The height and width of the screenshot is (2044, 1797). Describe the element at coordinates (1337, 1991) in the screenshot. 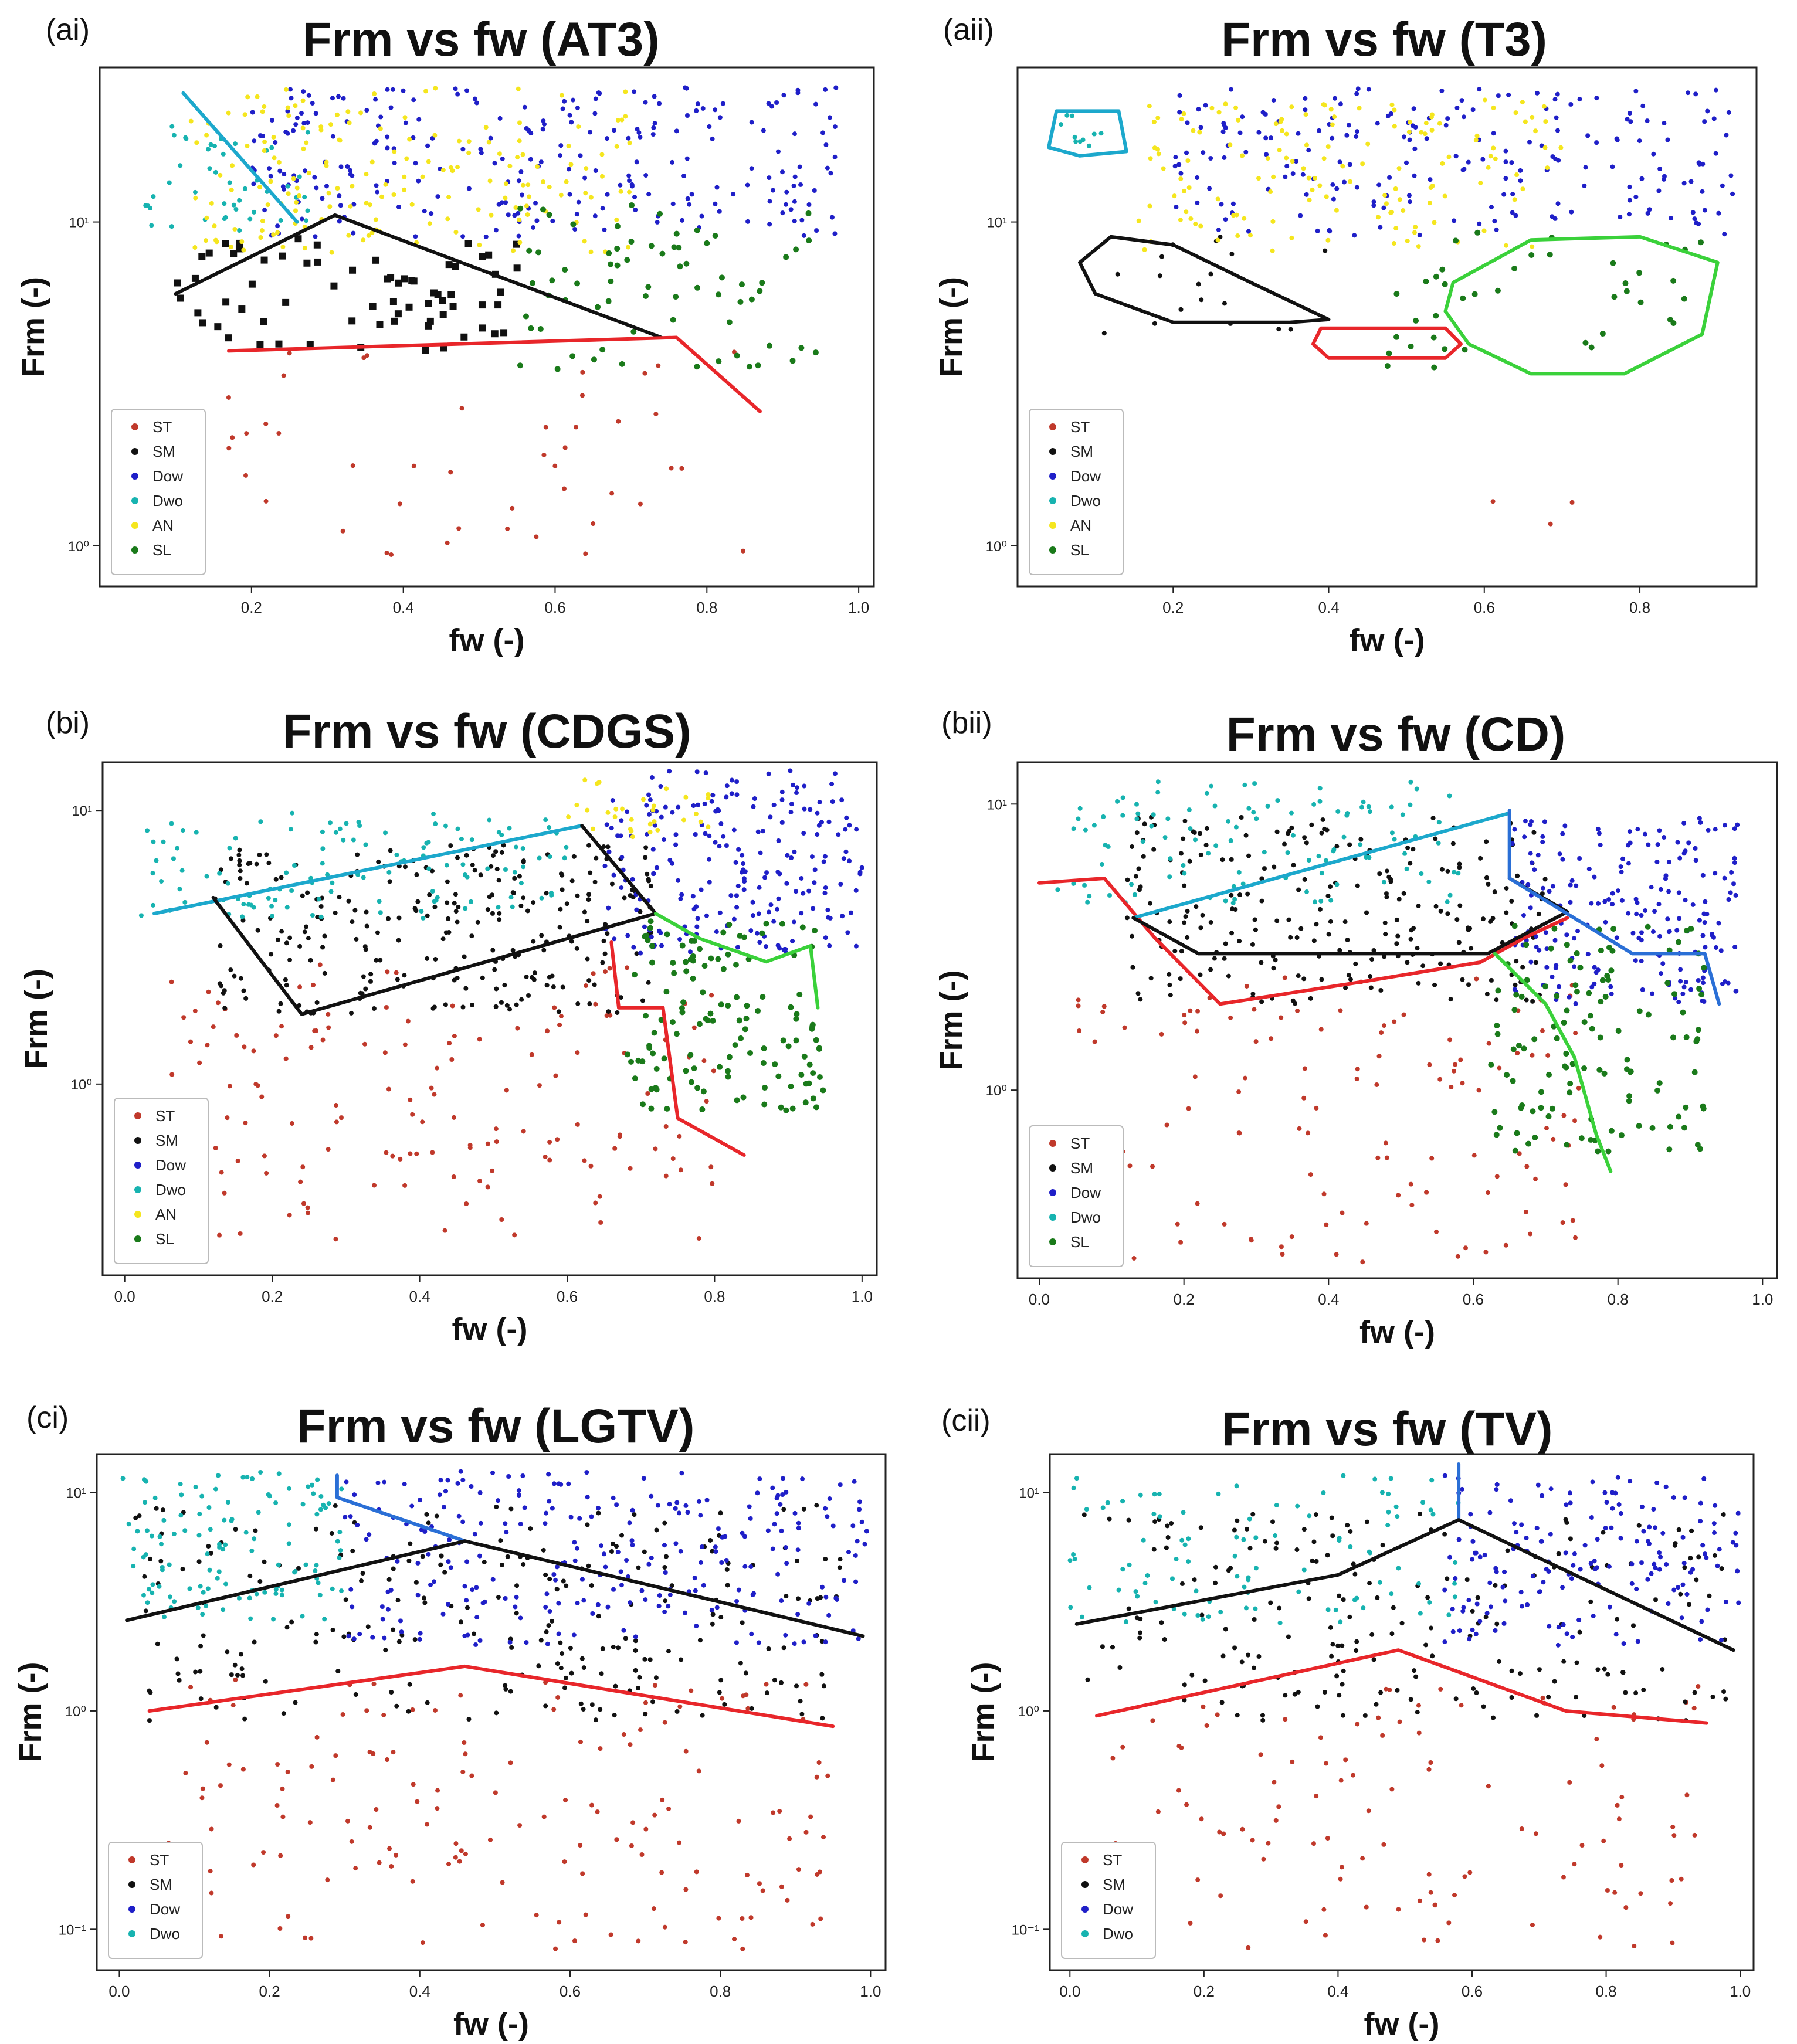

I see `x-tick-label: 0.4` at that location.